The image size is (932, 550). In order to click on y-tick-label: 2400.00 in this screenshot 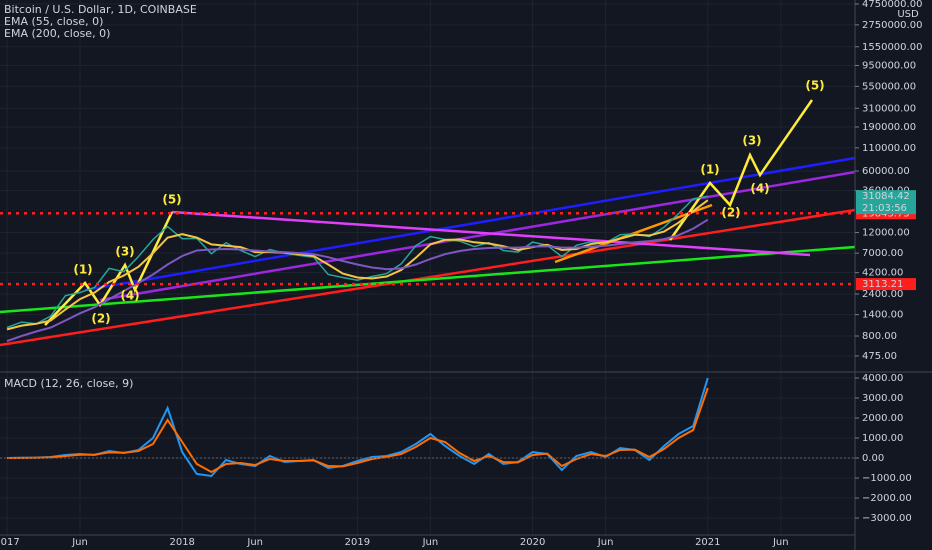, I will do `click(882, 294)`.